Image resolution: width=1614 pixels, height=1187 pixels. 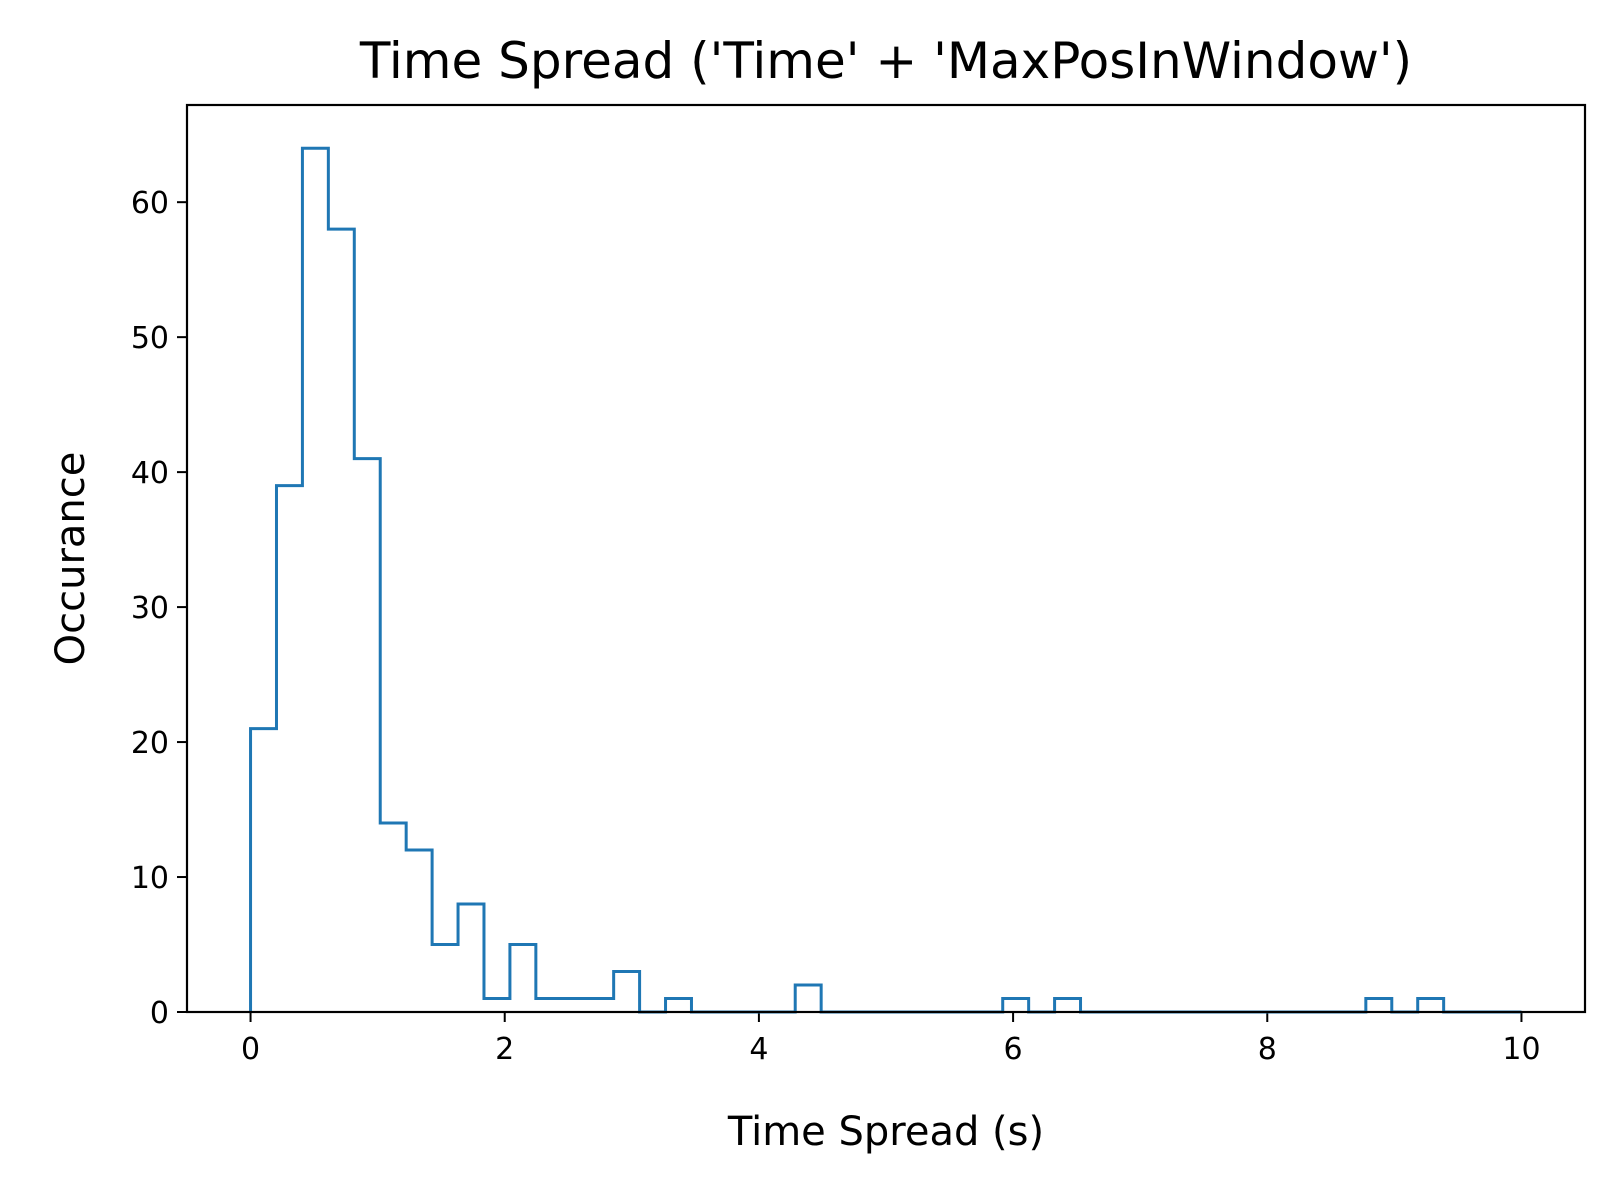 What do you see at coordinates (250, 1049) in the screenshot?
I see `x-tick-label: 0` at bounding box center [250, 1049].